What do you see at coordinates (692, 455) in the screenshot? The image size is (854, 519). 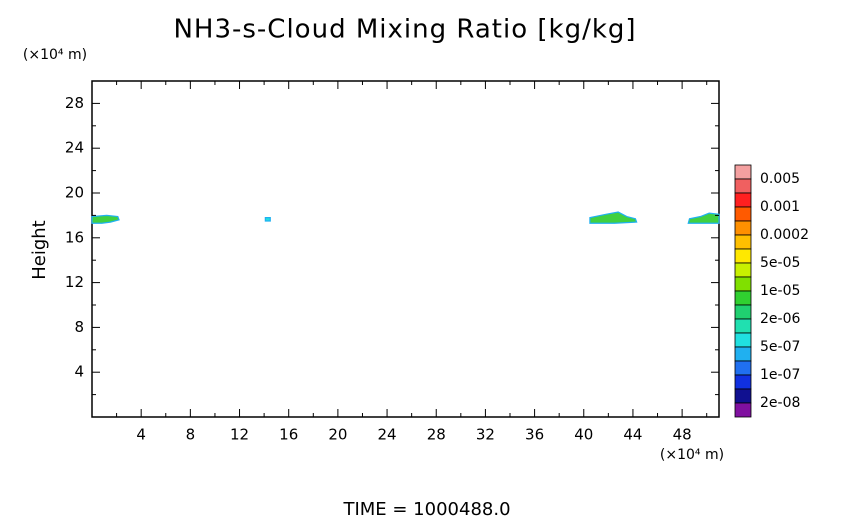 I see `x-unit: (×10⁴ m)` at bounding box center [692, 455].